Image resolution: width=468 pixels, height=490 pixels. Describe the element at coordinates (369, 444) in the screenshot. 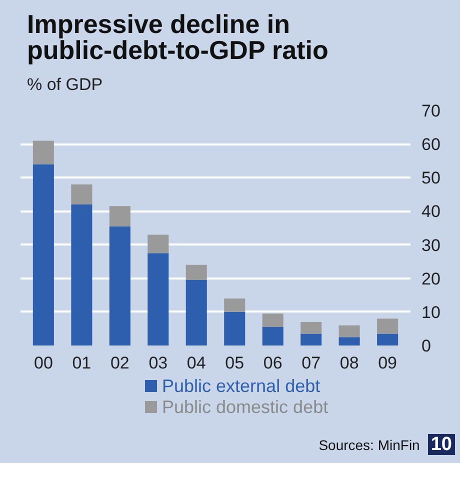

I see `source-note: Sources: MinFin` at that location.